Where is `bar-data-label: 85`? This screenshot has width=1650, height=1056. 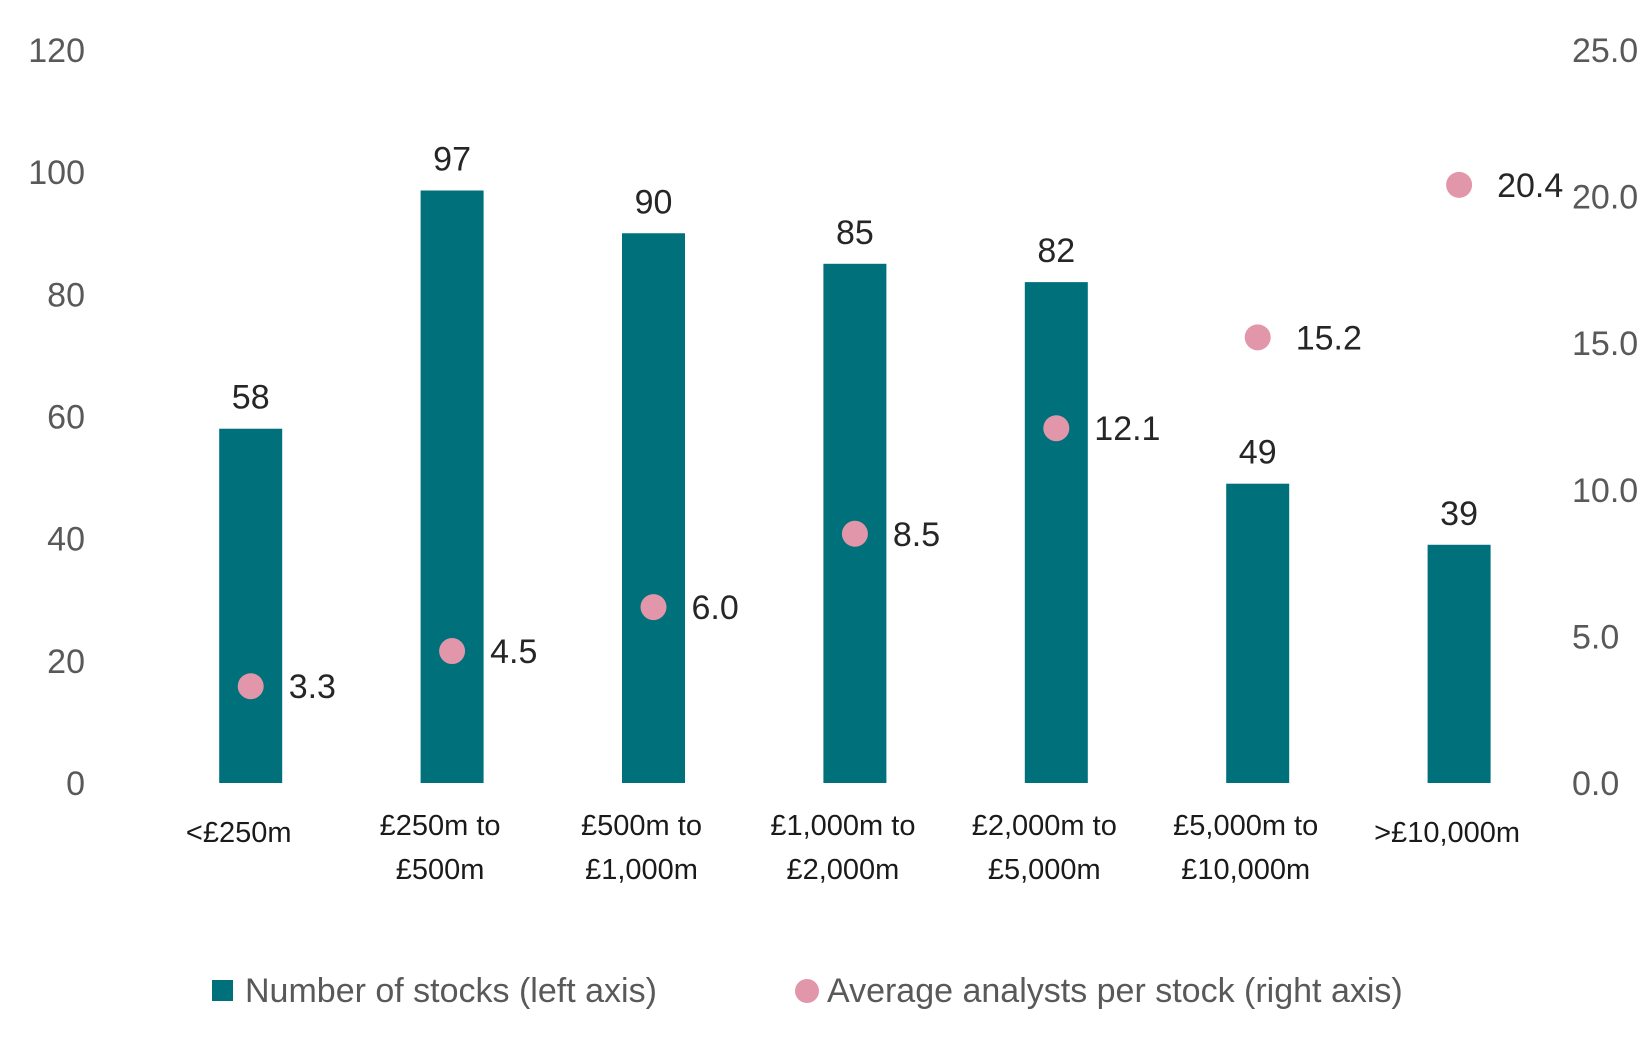 bar-data-label: 85 is located at coordinates (855, 233).